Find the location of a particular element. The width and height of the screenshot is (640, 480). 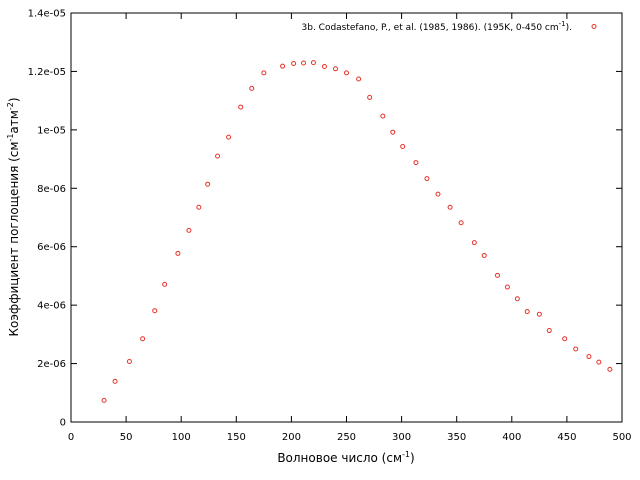

x-tick-label: 200 is located at coordinates (291, 437).